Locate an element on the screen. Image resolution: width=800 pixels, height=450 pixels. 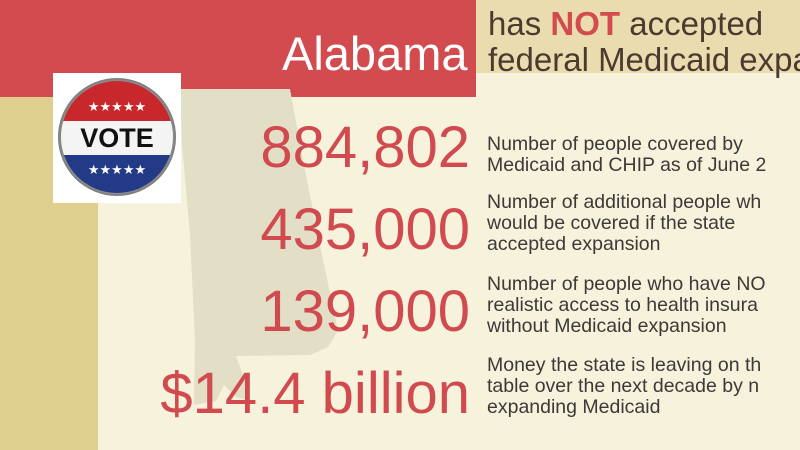
vote-label: VOTE is located at coordinates (117, 138).